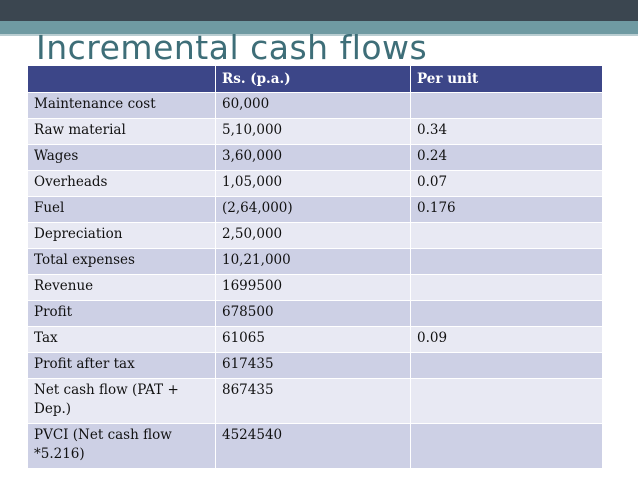 This screenshot has height=479, width=638. Describe the element at coordinates (121, 235) in the screenshot. I see `row-label: Depreciation` at that location.